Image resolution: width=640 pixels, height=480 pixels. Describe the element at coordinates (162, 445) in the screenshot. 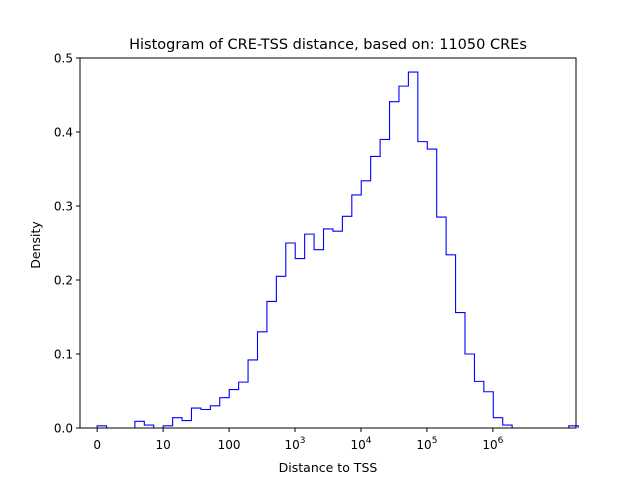

I see `x-tick-label: 10` at that location.